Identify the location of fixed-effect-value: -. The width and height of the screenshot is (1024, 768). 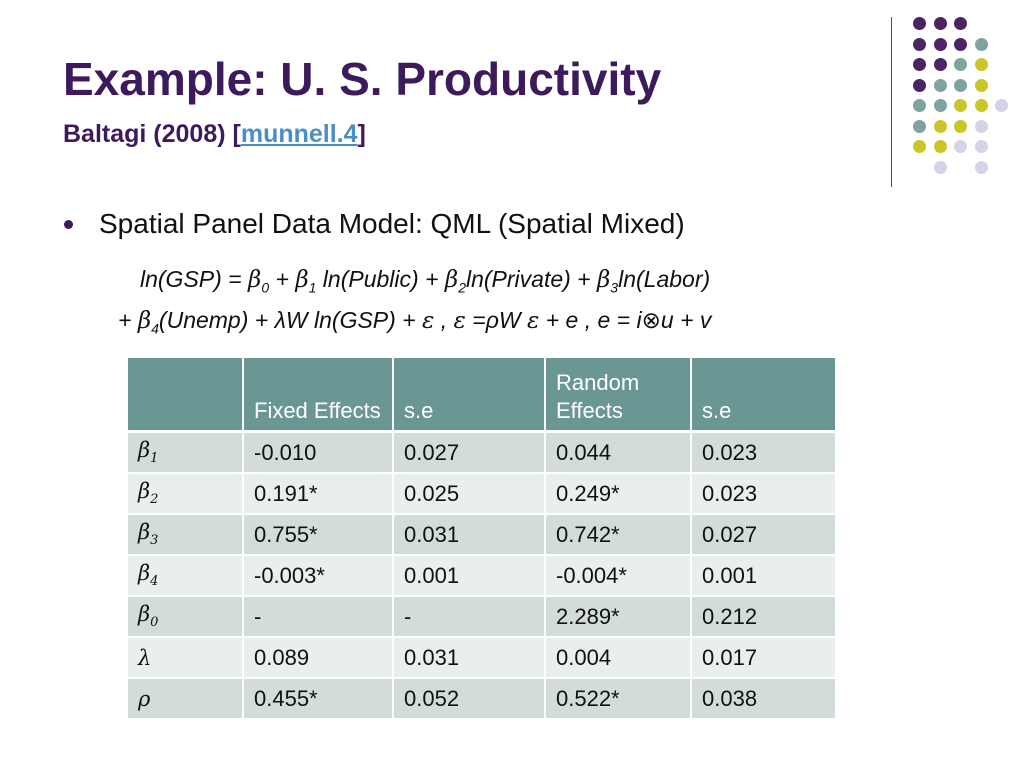
(318, 617).